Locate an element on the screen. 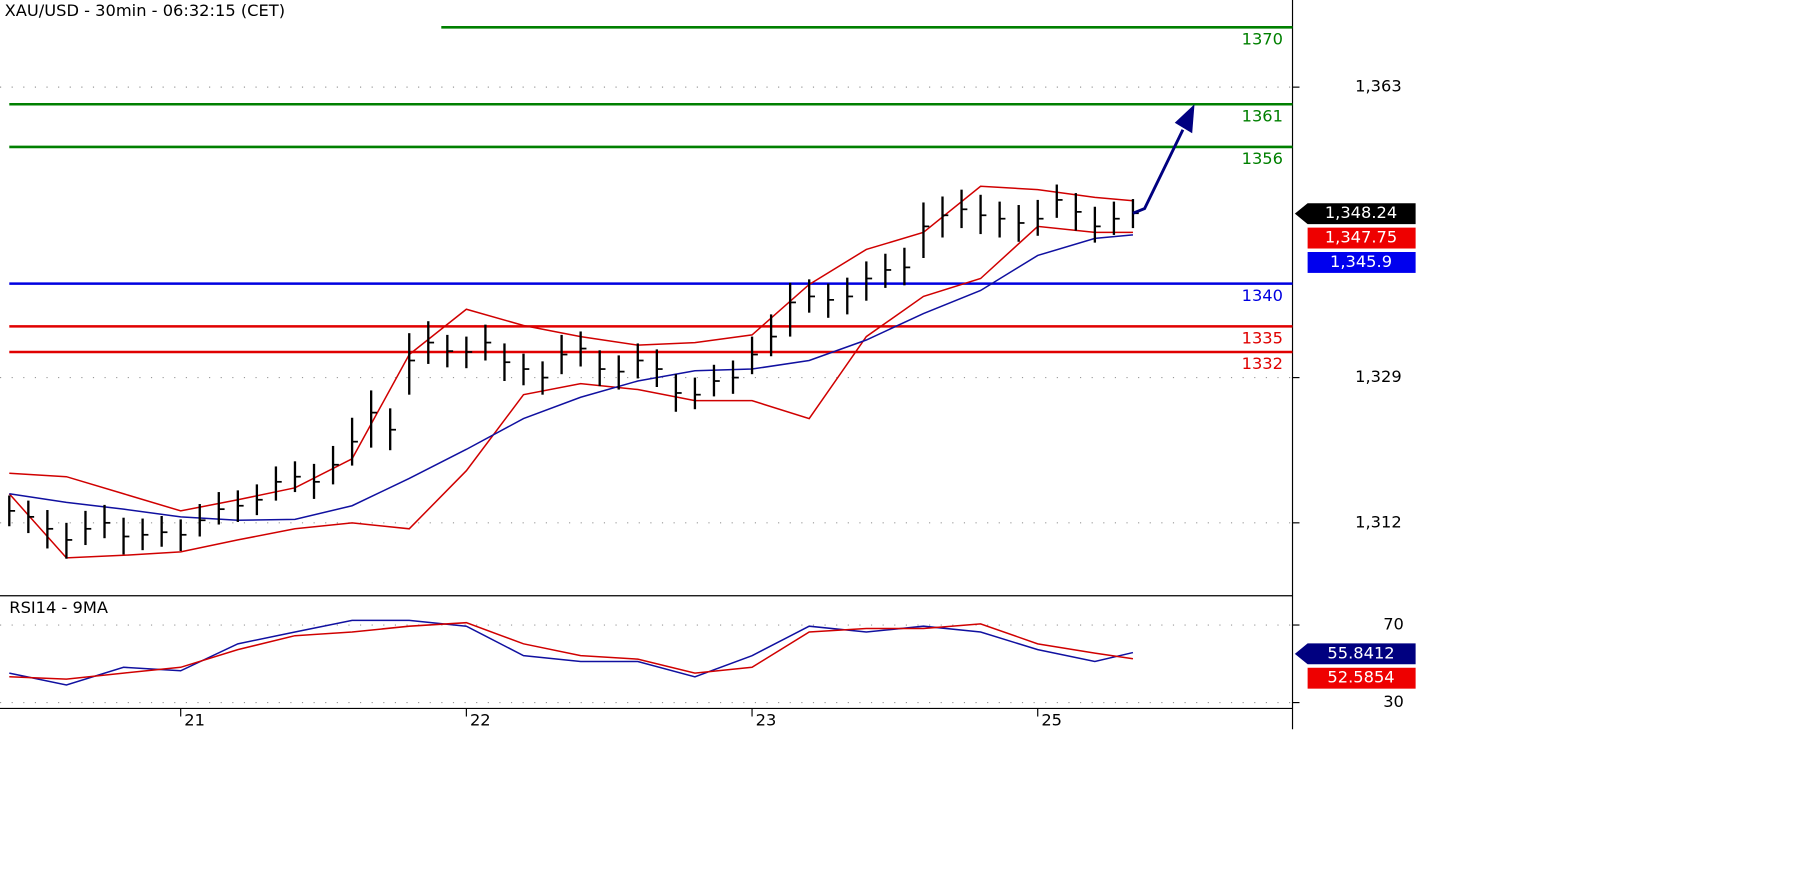 This screenshot has width=1800, height=874. chart-title: XAU/USD - 30min - 06:32:15 (CET) is located at coordinates (145, 10).